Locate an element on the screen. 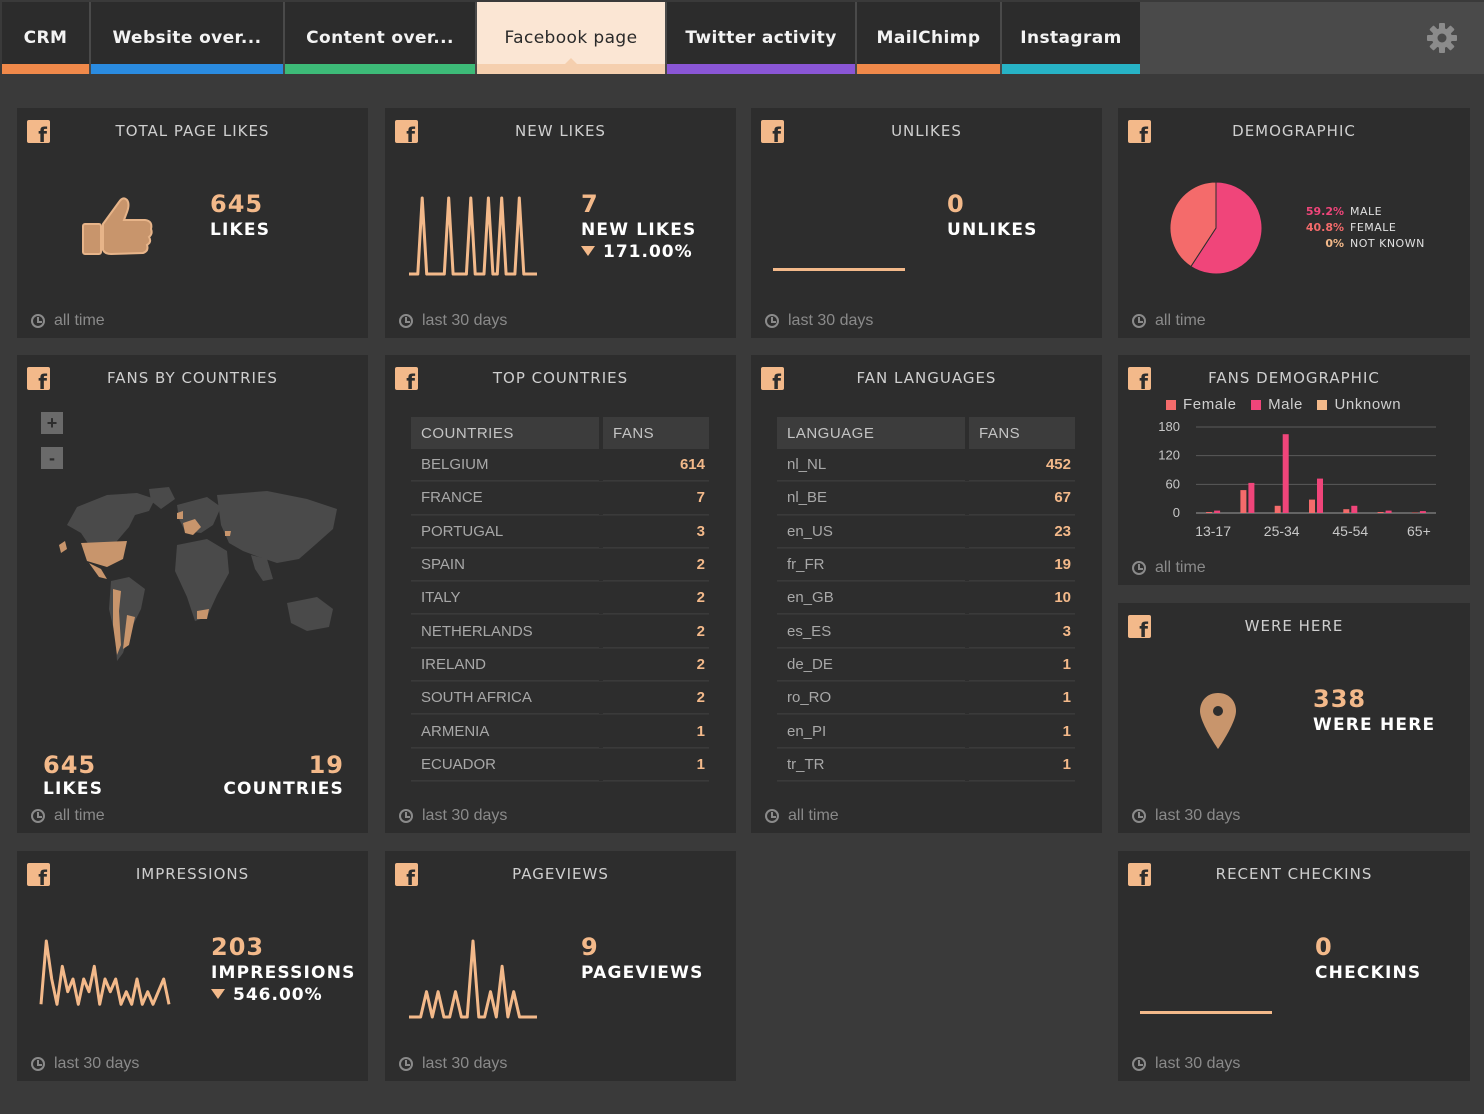 This screenshot has height=1114, width=1484. row-name: NETHERLANDS is located at coordinates (505, 631).